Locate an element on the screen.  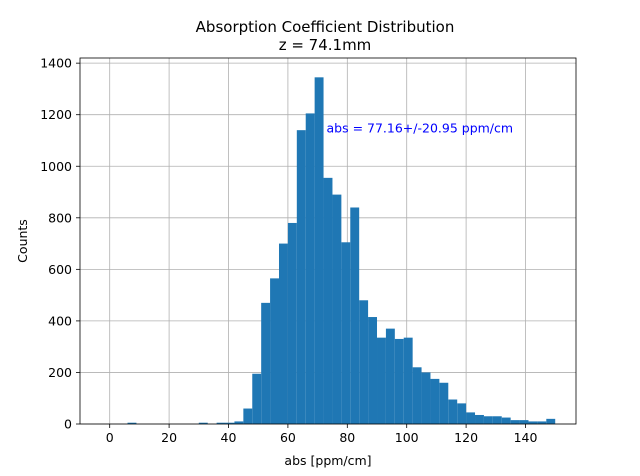
y-tick-label: 1000 is located at coordinates (56, 166).